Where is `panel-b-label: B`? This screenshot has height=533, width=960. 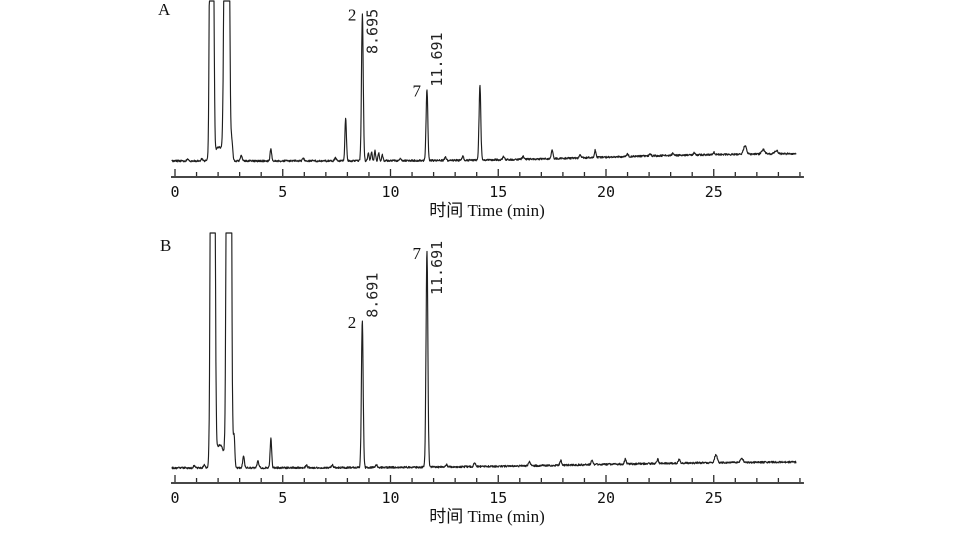 panel-b-label: B is located at coordinates (165, 245).